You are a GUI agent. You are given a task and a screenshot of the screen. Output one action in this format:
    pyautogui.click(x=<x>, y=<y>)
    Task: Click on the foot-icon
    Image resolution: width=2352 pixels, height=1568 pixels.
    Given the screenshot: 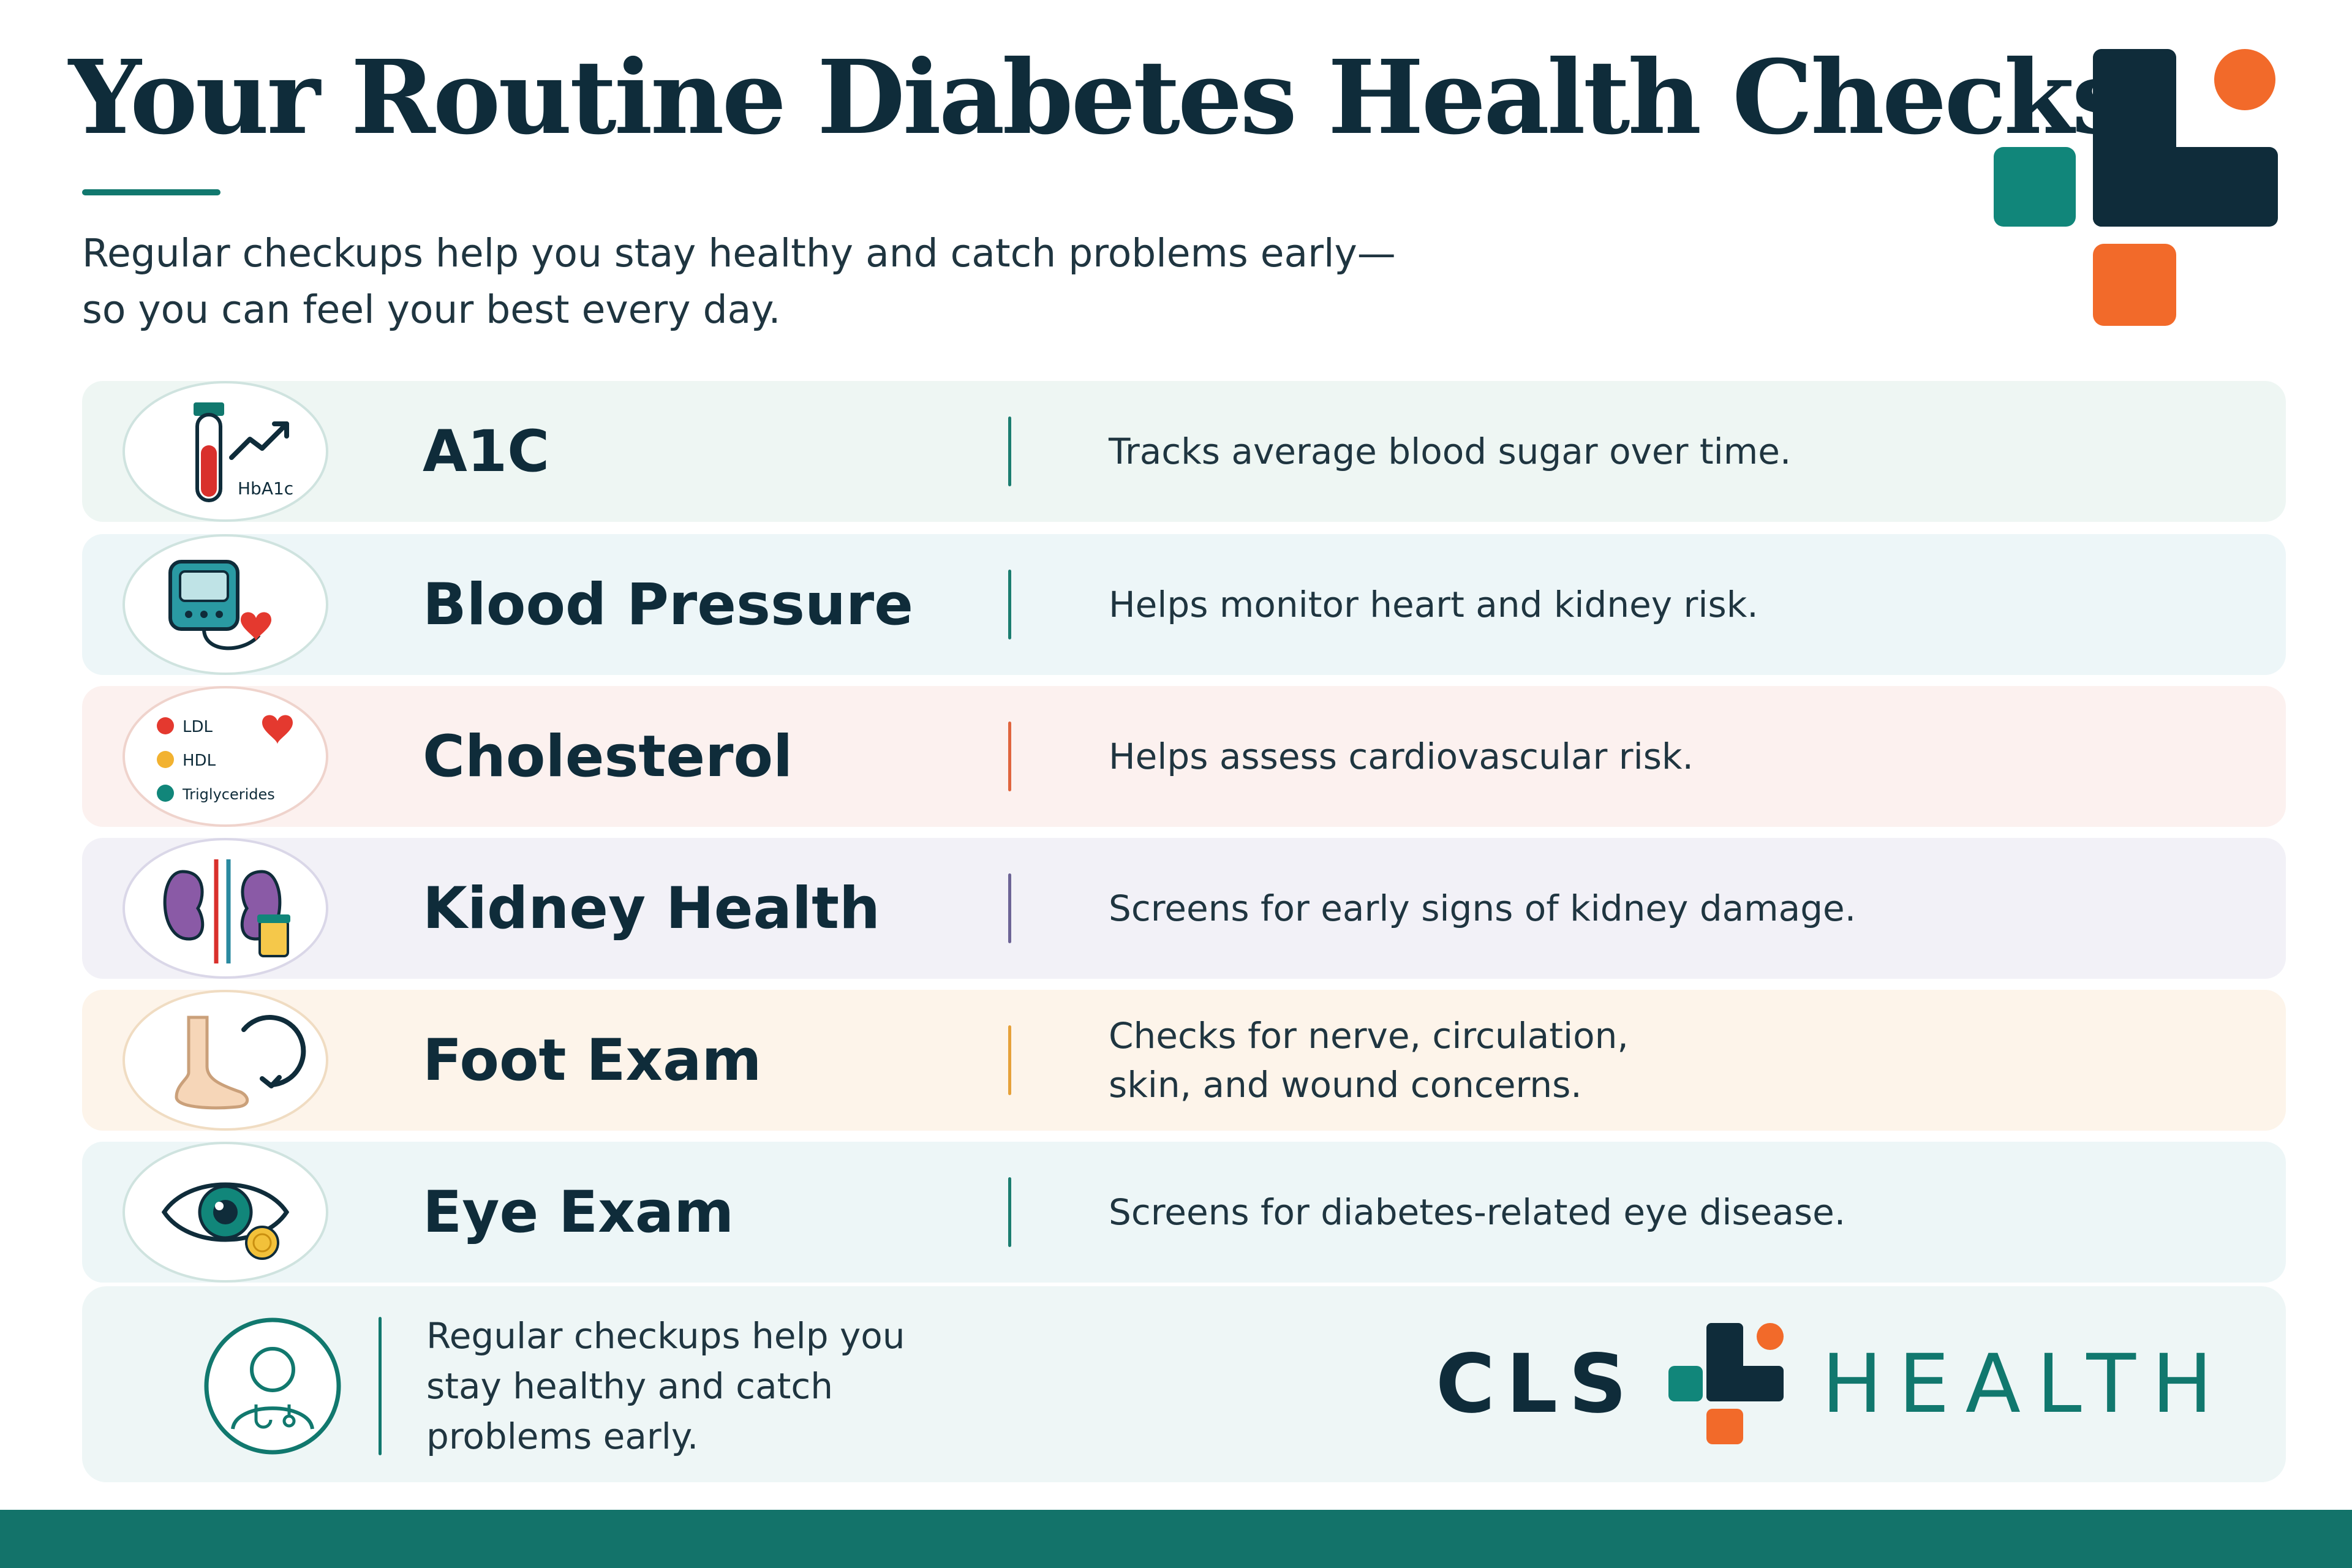 What is the action you would take?
    pyautogui.click(x=226, y=1061)
    